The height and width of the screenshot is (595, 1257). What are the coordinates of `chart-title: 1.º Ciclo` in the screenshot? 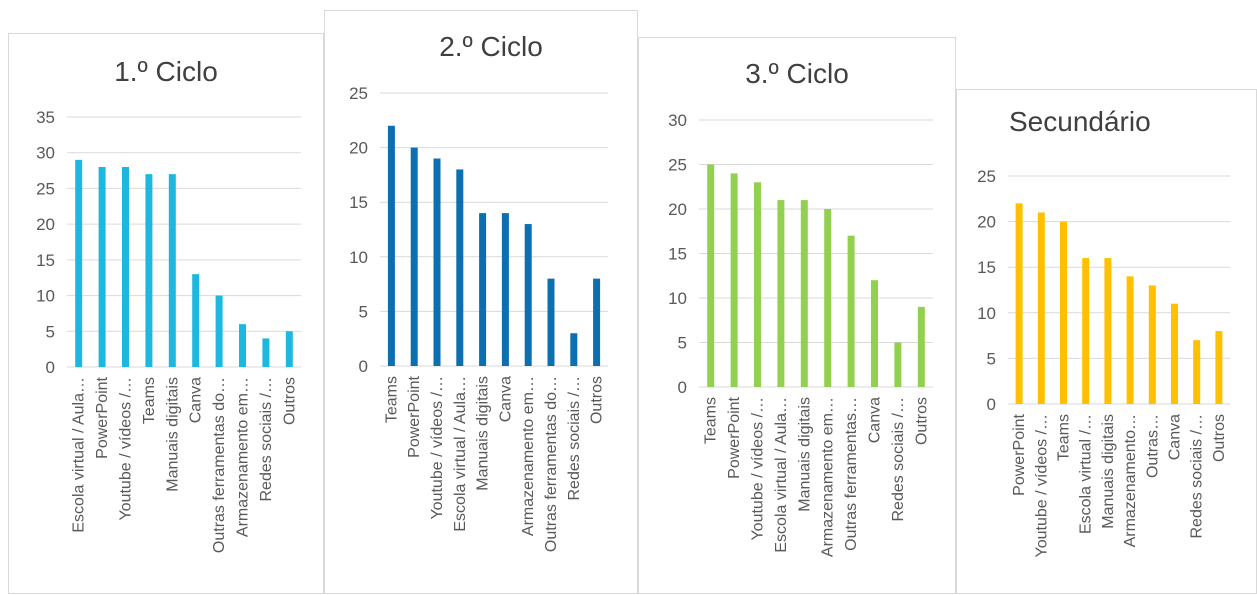 It's located at (166, 71).